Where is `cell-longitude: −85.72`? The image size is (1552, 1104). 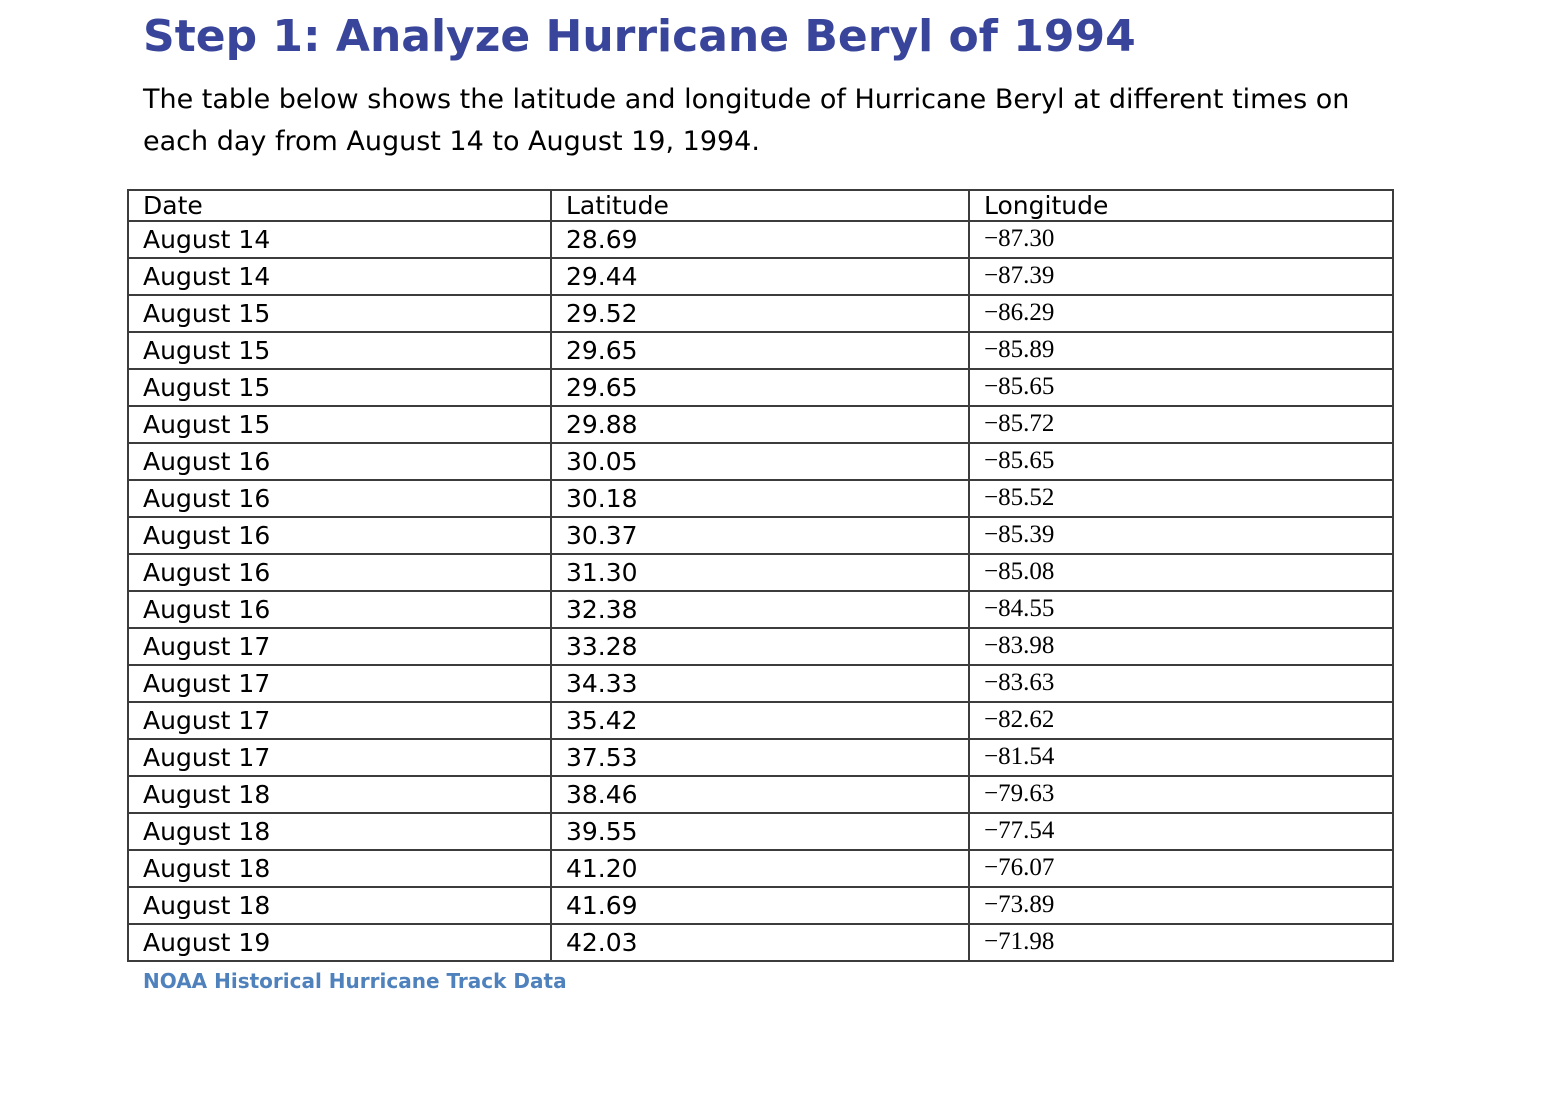
cell-longitude: −85.72 is located at coordinates (1181, 424).